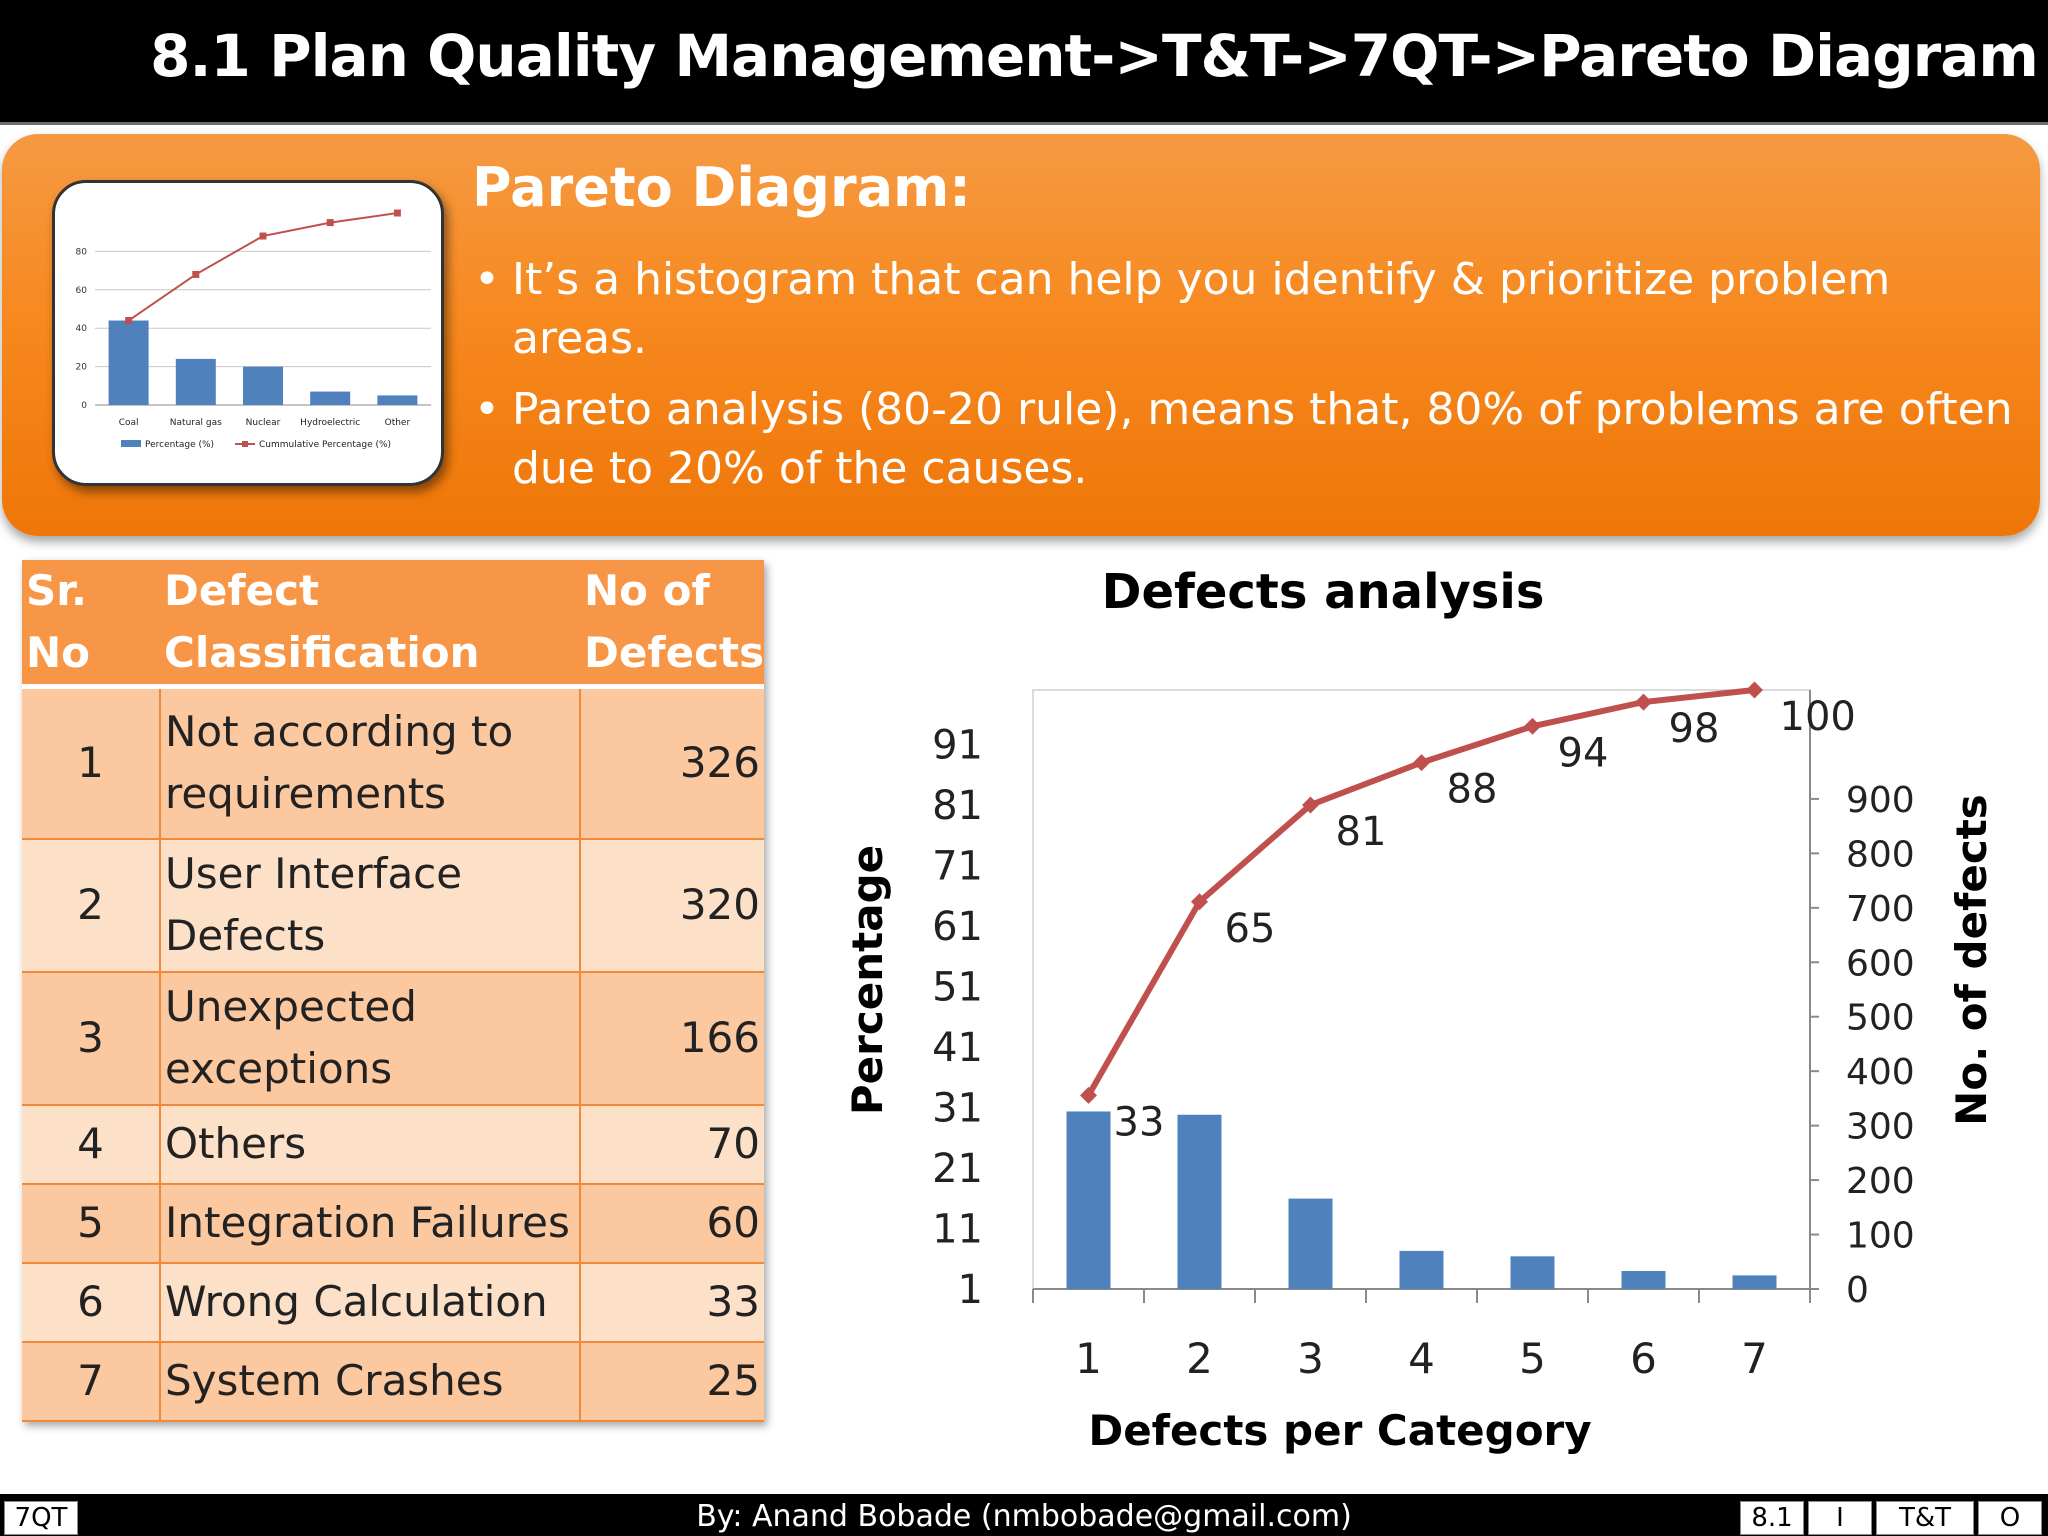 This screenshot has width=2048, height=1536. I want to click on cell-sr-no: 6, so click(91, 1302).